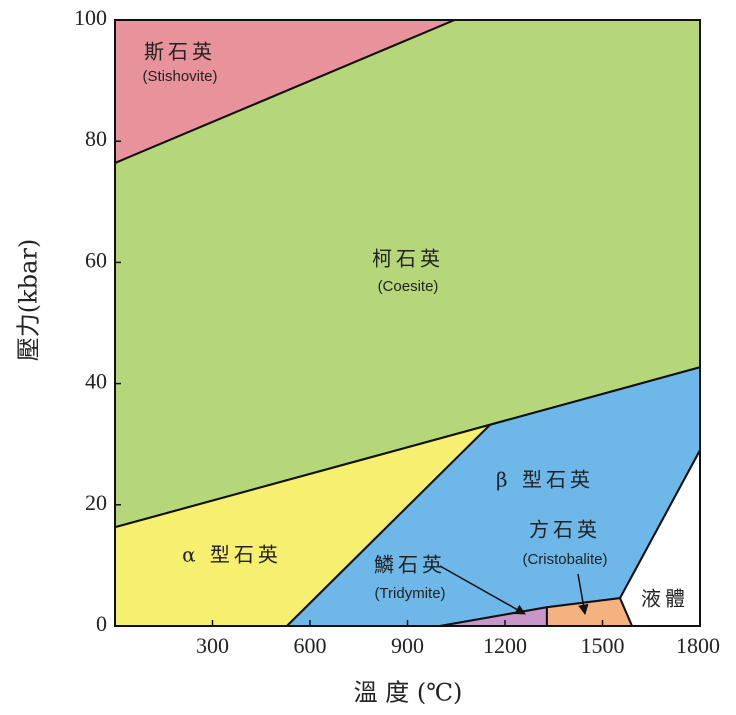 Image resolution: width=736 pixels, height=715 pixels. Describe the element at coordinates (565, 530) in the screenshot. I see `region-label: 方石英` at that location.